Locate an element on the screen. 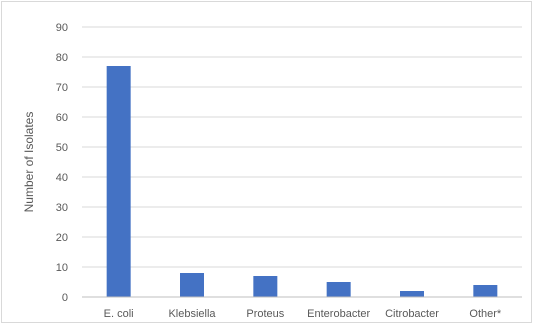 The height and width of the screenshot is (326, 535). bar-citrobacter is located at coordinates (412, 294).